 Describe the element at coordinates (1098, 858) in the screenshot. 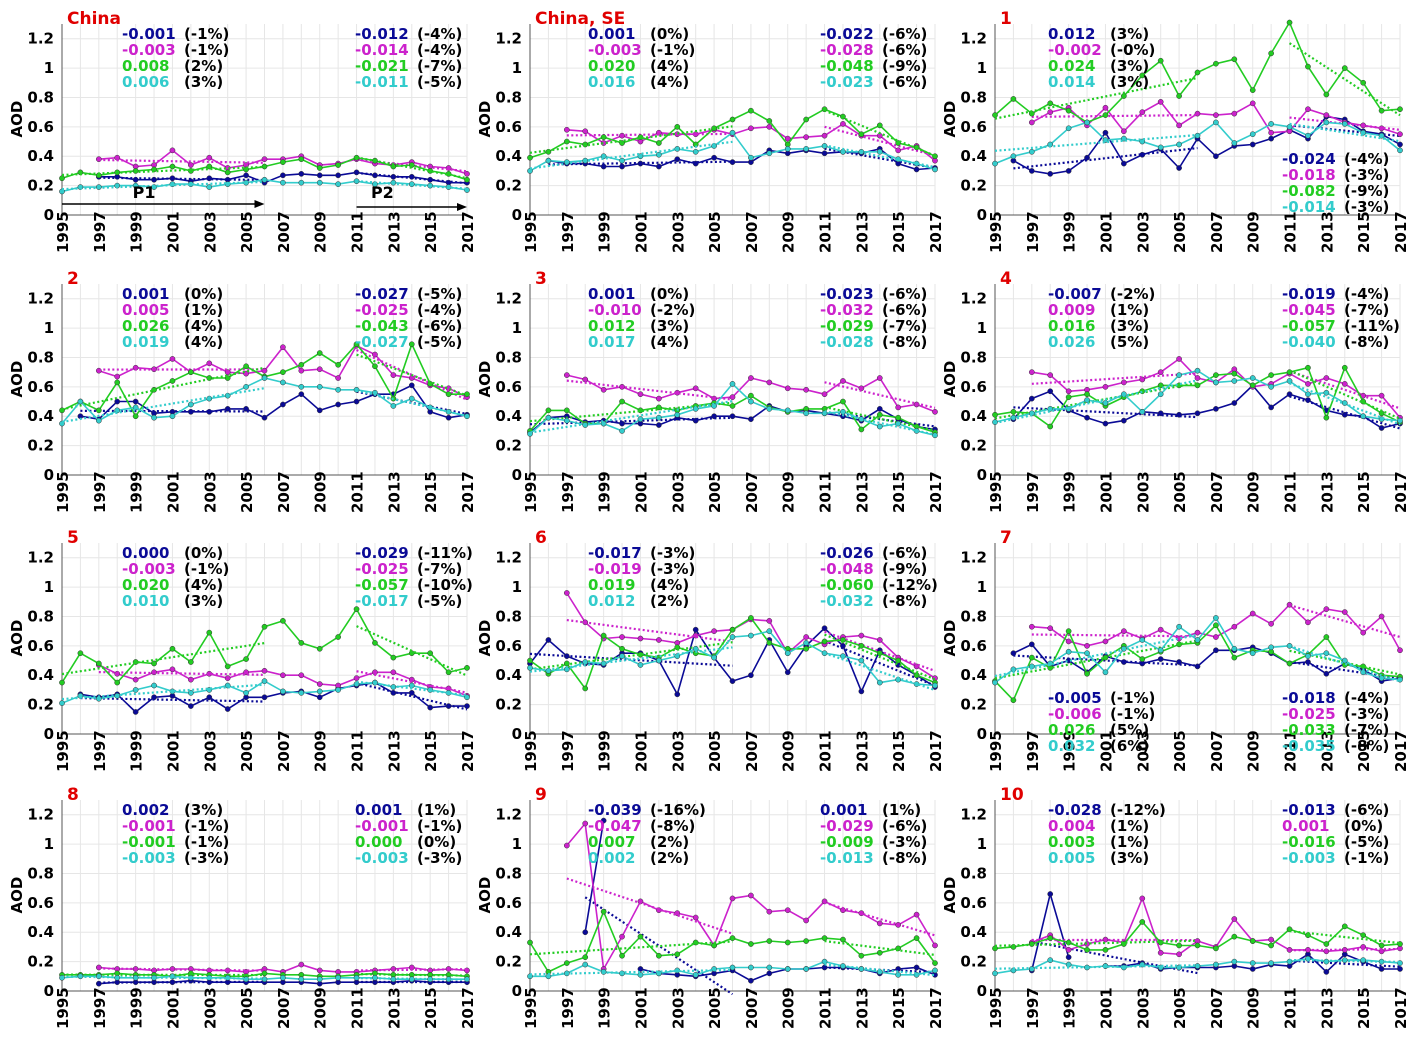

I see `trend-annotation: 0.005 (3%)` at that location.